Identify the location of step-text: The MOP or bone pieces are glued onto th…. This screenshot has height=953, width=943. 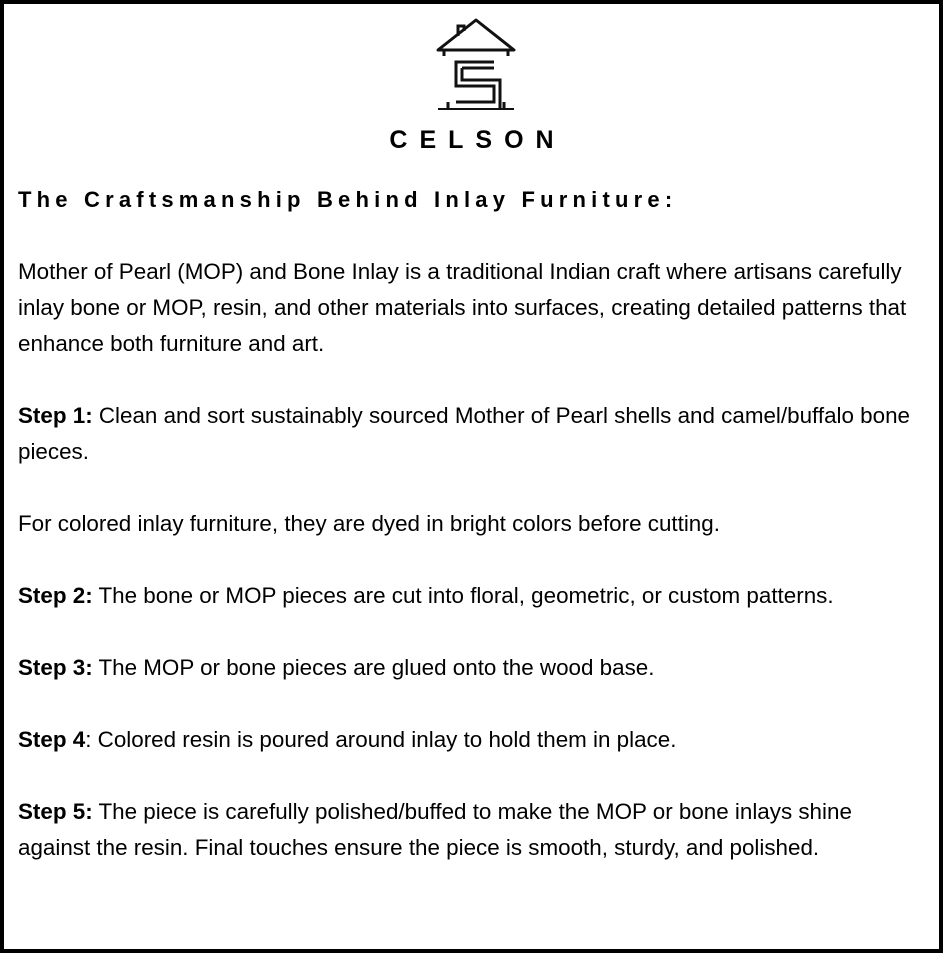
(373, 667).